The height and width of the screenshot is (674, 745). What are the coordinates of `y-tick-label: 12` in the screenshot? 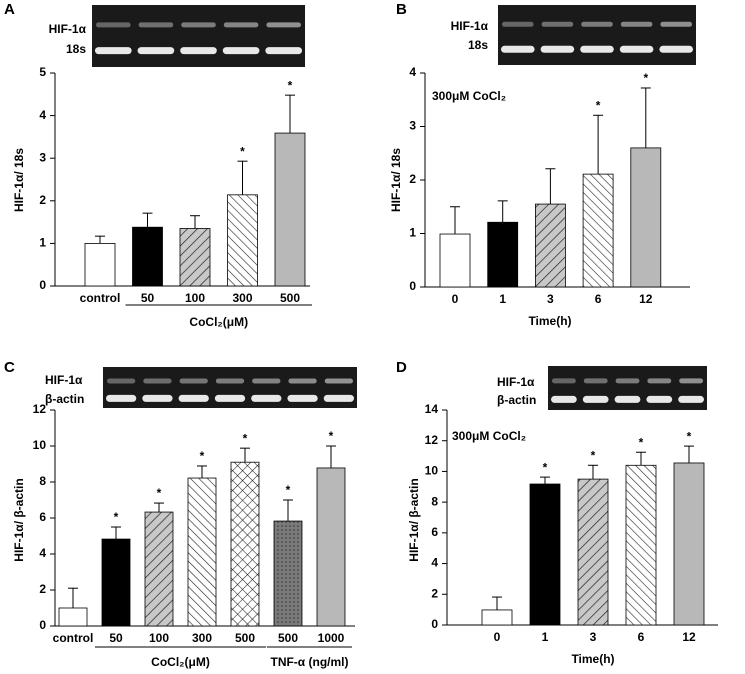 It's located at (432, 440).